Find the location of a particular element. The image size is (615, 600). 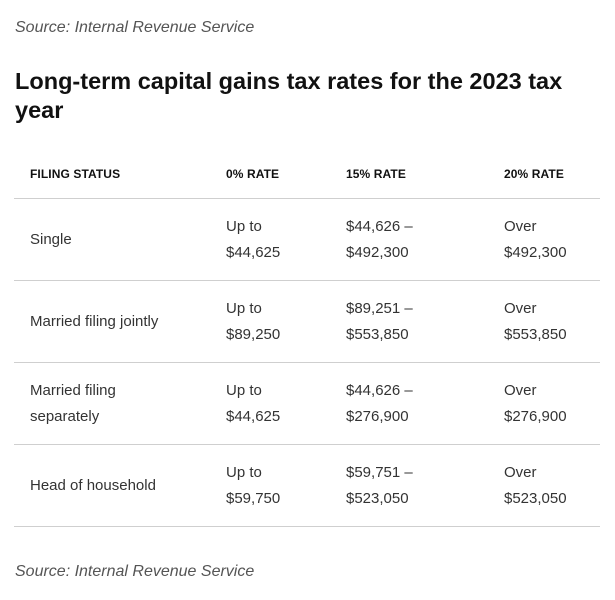

filing-status-cell: Married filing jointly is located at coordinates (113, 321).